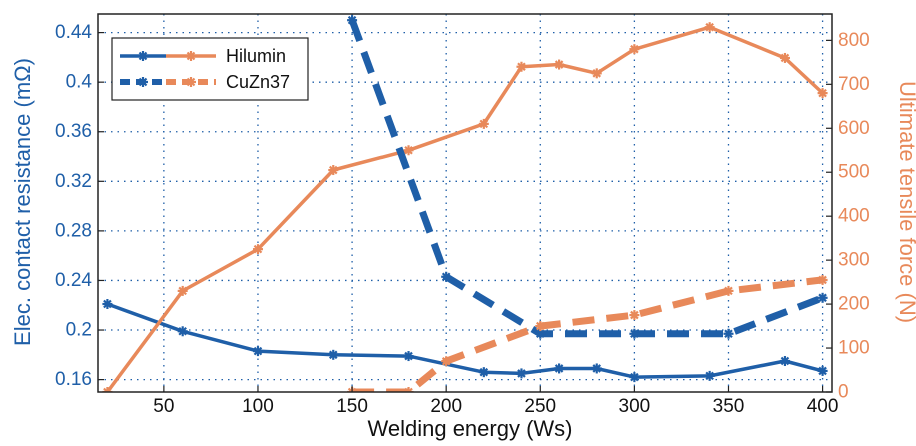 Image resolution: width=916 pixels, height=446 pixels. Describe the element at coordinates (258, 406) in the screenshot. I see `x-tick-label: 100` at that location.